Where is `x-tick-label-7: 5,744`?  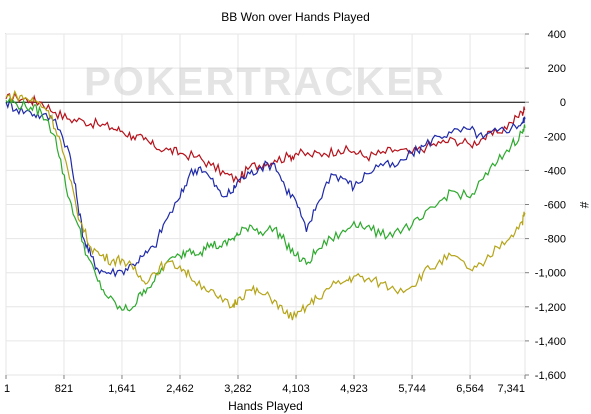
x-tick-label-7: 5,744 is located at coordinates (412, 389).